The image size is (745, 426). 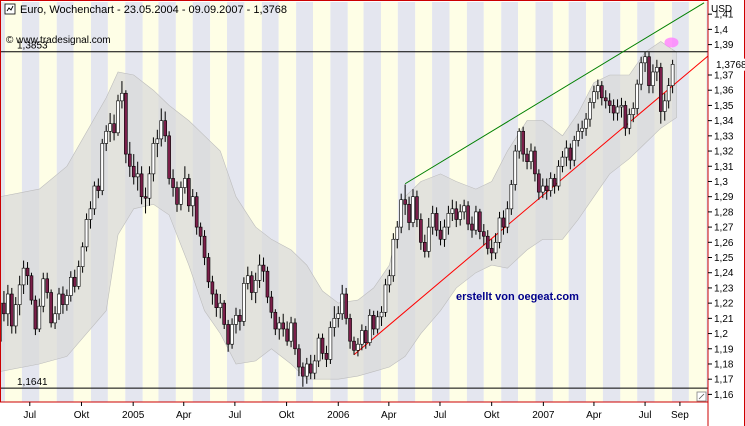 What do you see at coordinates (721, 182) in the screenshot?
I see `y-tick-label: 1,3` at bounding box center [721, 182].